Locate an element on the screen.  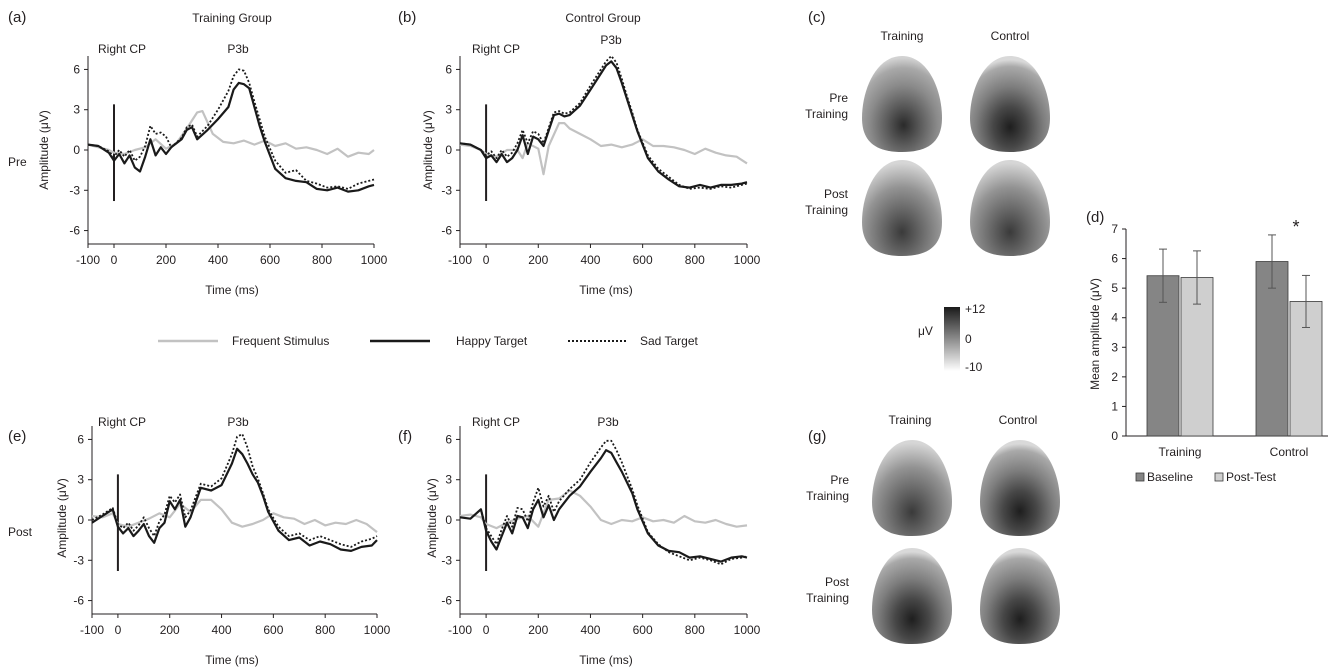
series-happy-target-a is located at coordinates (231, 137).